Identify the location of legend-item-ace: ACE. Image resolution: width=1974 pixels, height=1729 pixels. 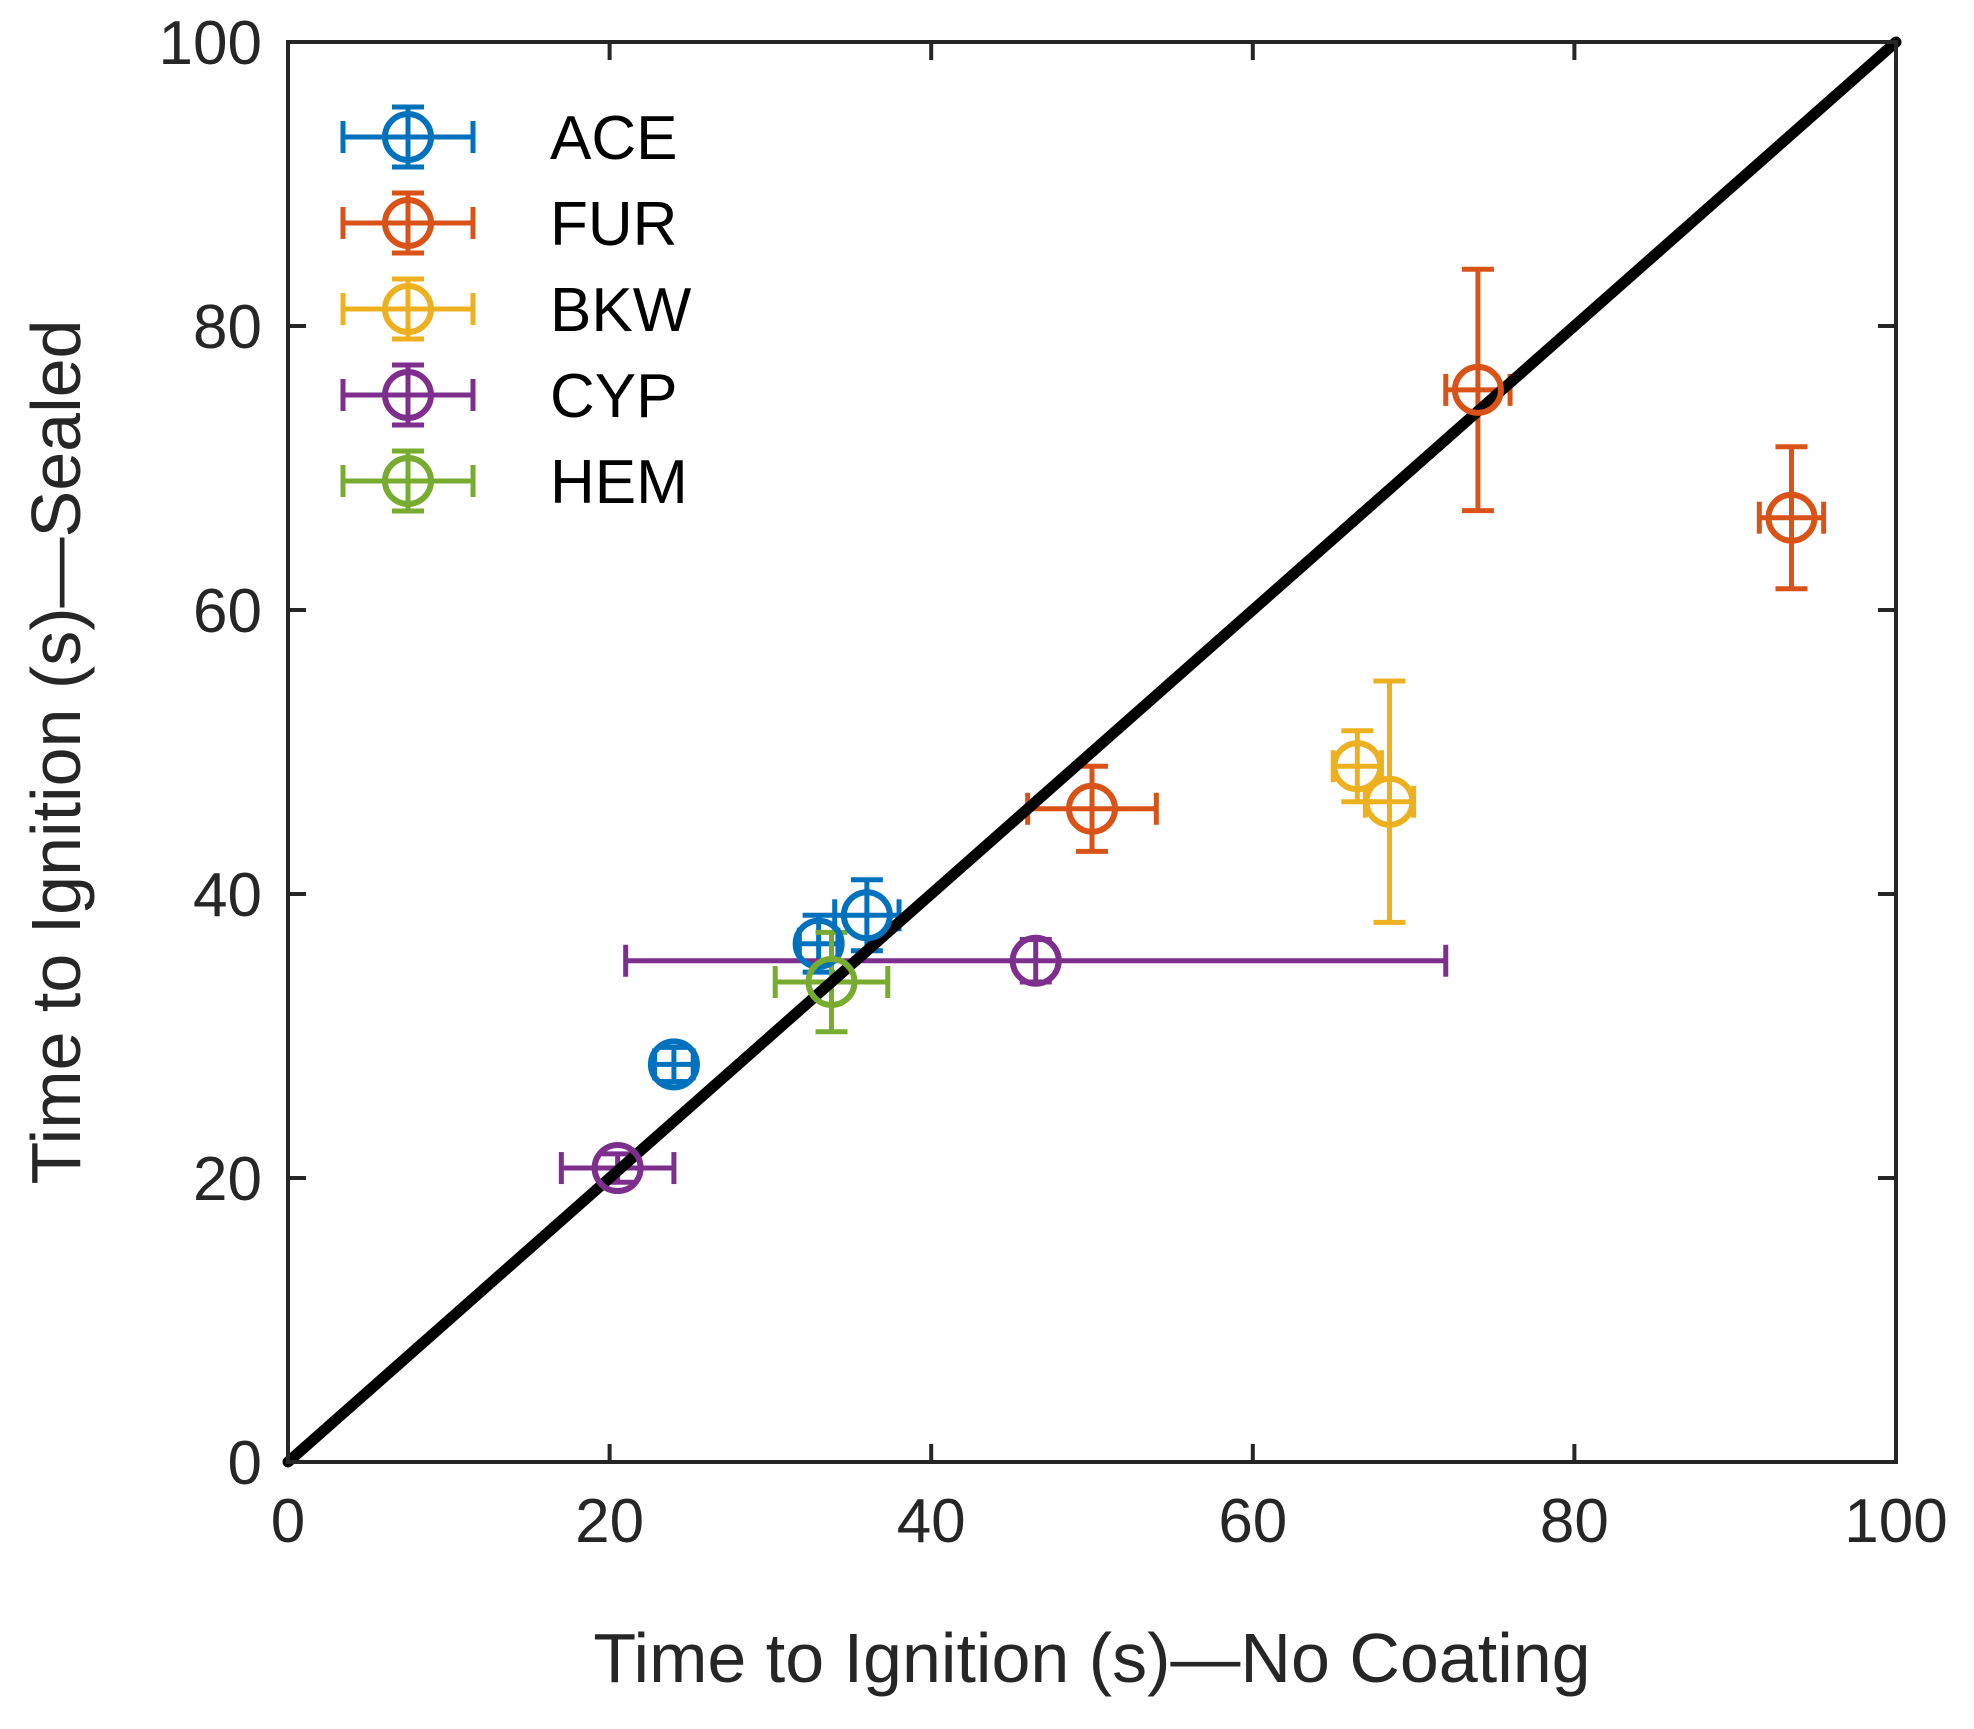
(508, 138).